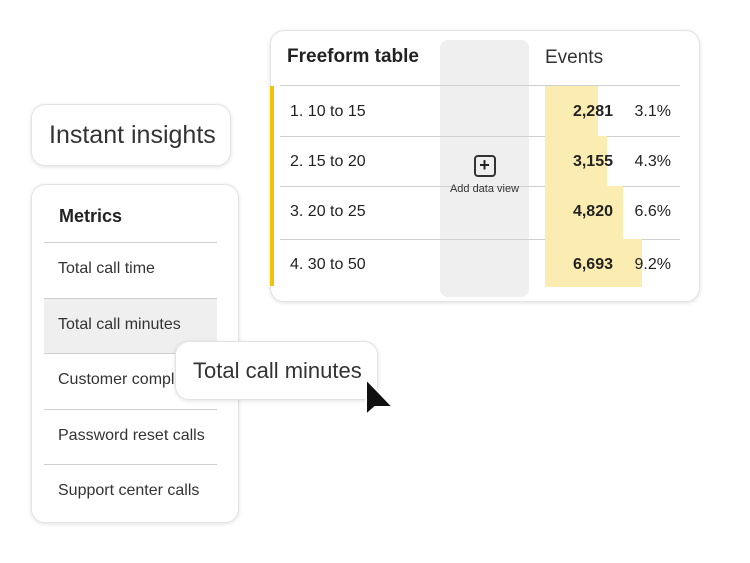  I want to click on metric-item: Customer complaints, so click(133, 379).